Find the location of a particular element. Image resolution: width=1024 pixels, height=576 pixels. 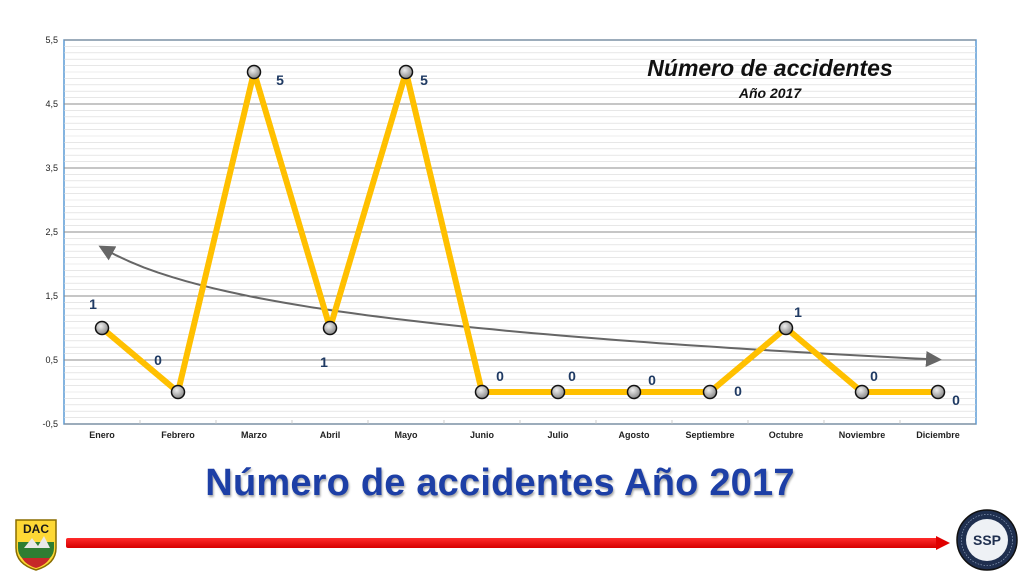

red-divider-arrow is located at coordinates (943, 543).